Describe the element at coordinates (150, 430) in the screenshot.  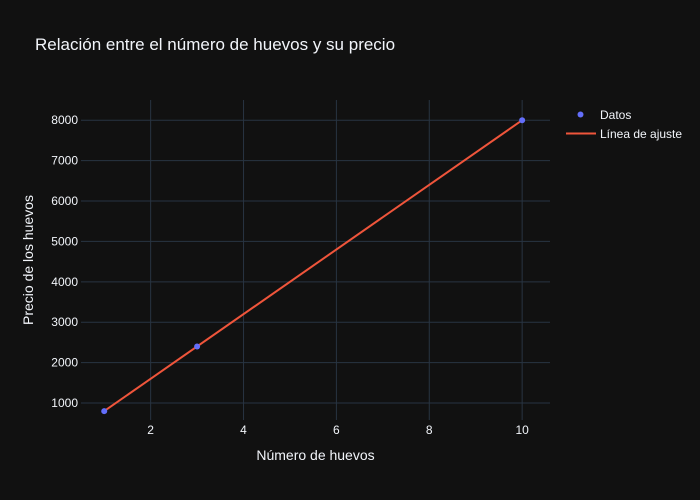
I see `x-tick-label: 2` at that location.